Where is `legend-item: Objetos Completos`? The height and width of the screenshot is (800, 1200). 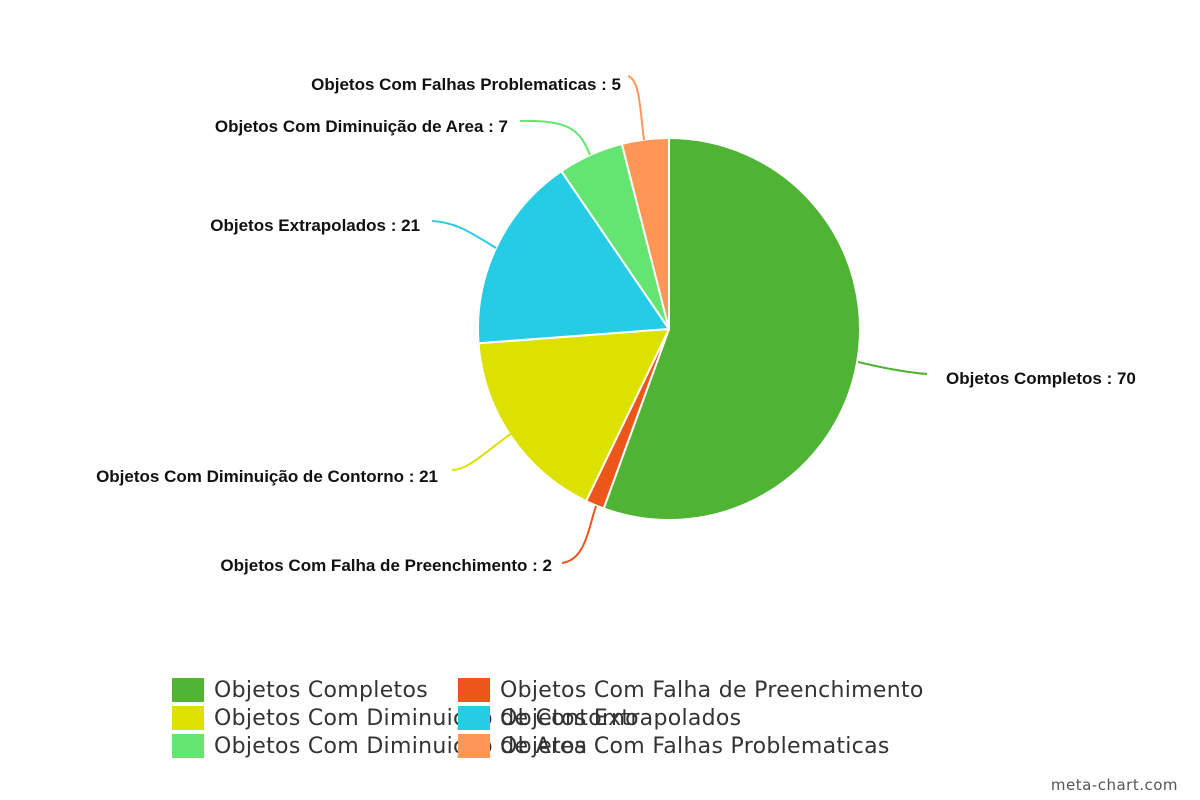 legend-item: Objetos Completos is located at coordinates (315, 690).